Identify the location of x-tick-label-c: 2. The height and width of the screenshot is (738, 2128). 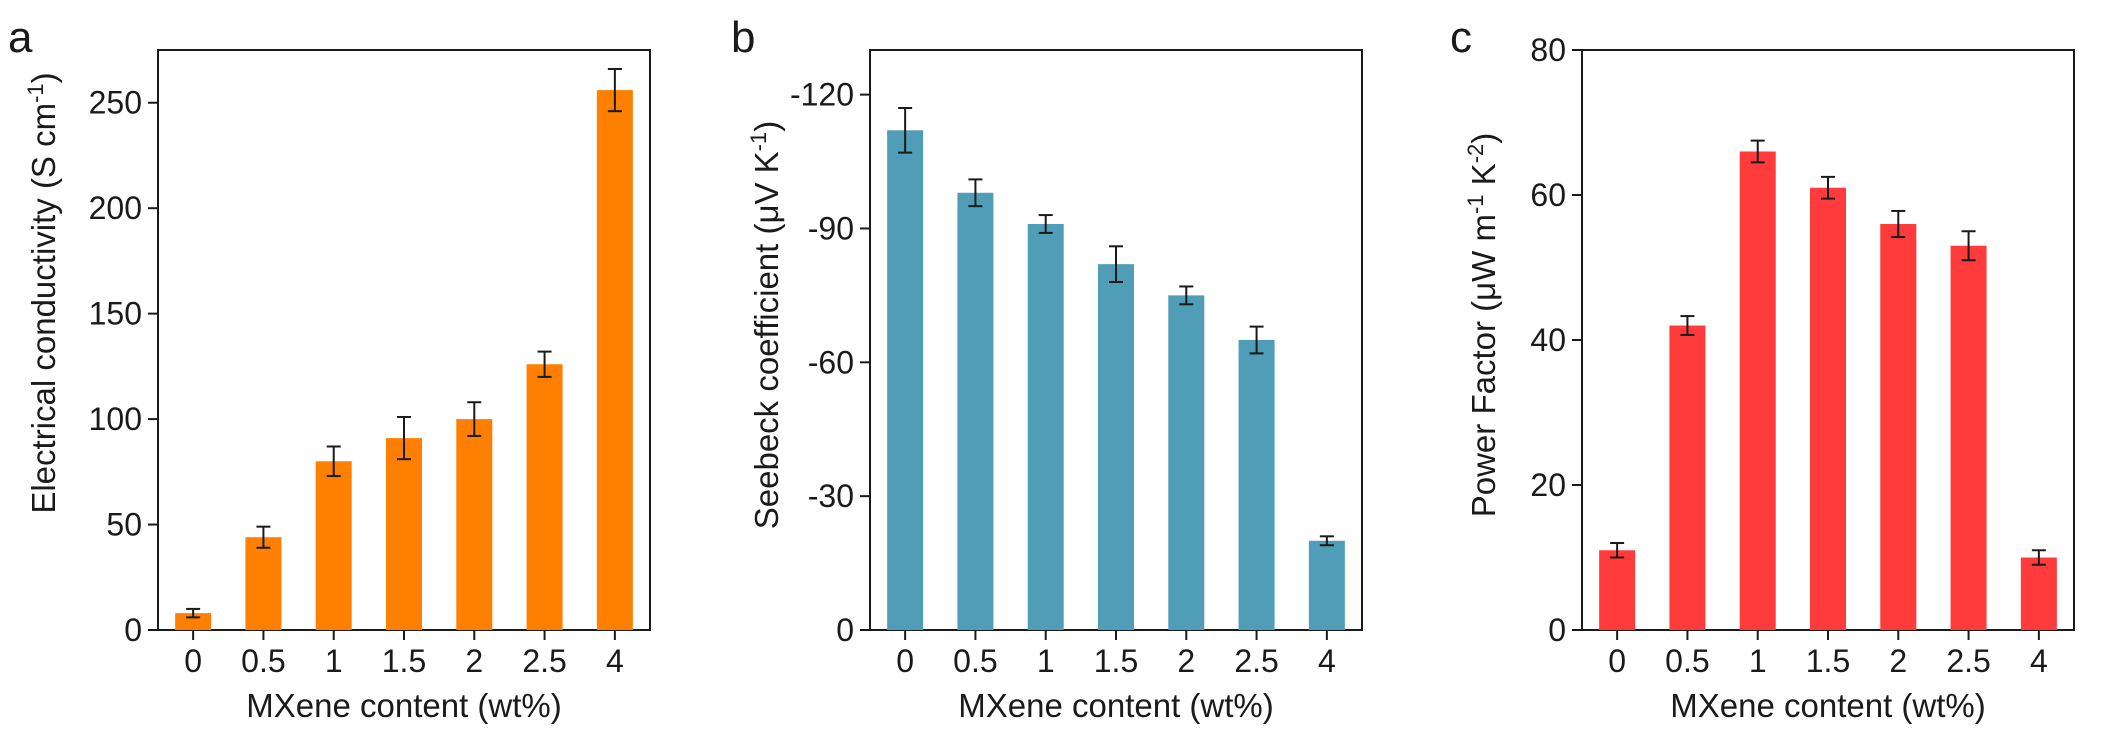
(1898, 661).